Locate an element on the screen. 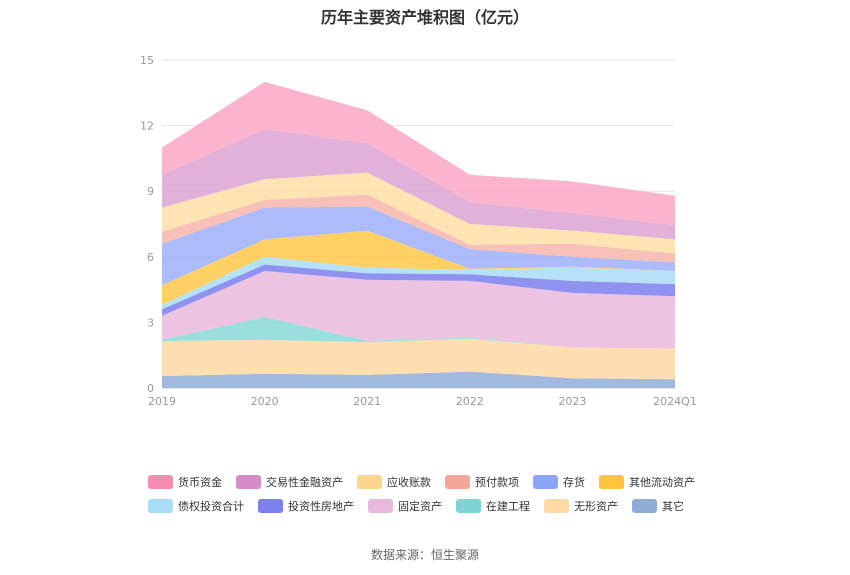 This screenshot has height=575, width=850. x-tick-label: 2023 is located at coordinates (572, 401).